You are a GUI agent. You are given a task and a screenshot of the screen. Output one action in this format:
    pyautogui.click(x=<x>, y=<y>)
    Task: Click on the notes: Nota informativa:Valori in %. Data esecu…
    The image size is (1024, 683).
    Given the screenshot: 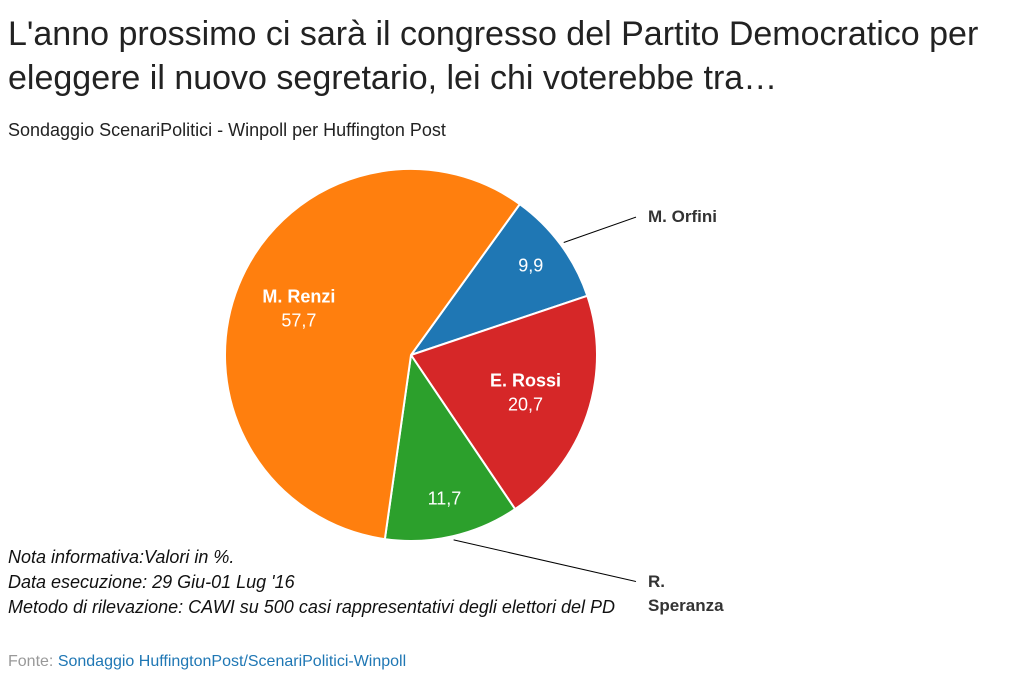 What is the action you would take?
    pyautogui.click(x=311, y=582)
    